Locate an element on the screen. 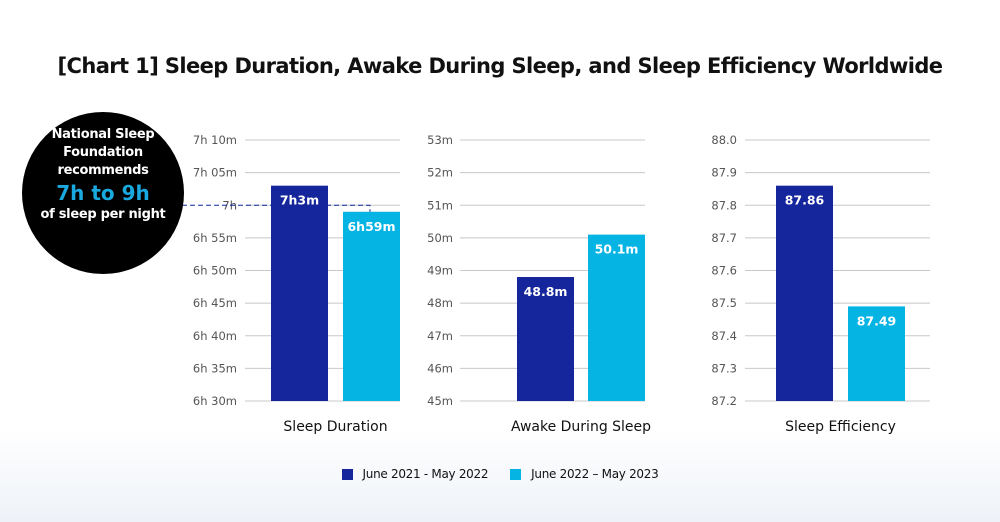 This screenshot has height=522, width=1000. callout-highlight: 7h to 9h is located at coordinates (103, 193).